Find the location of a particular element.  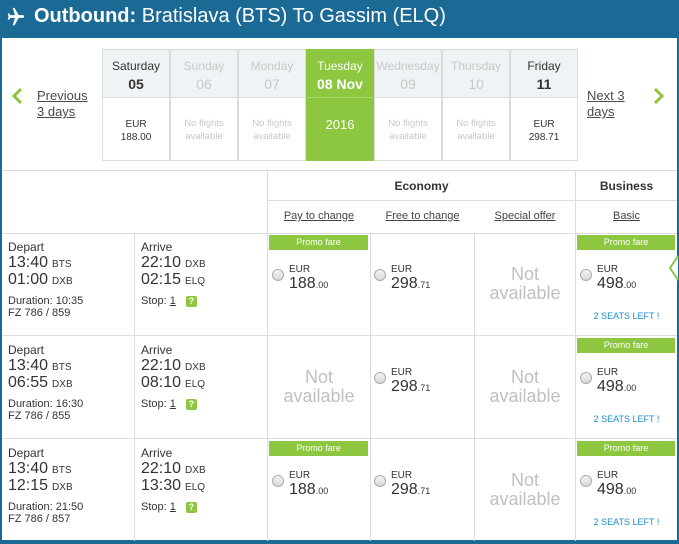

depart-time: 13:40 is located at coordinates (28, 262).